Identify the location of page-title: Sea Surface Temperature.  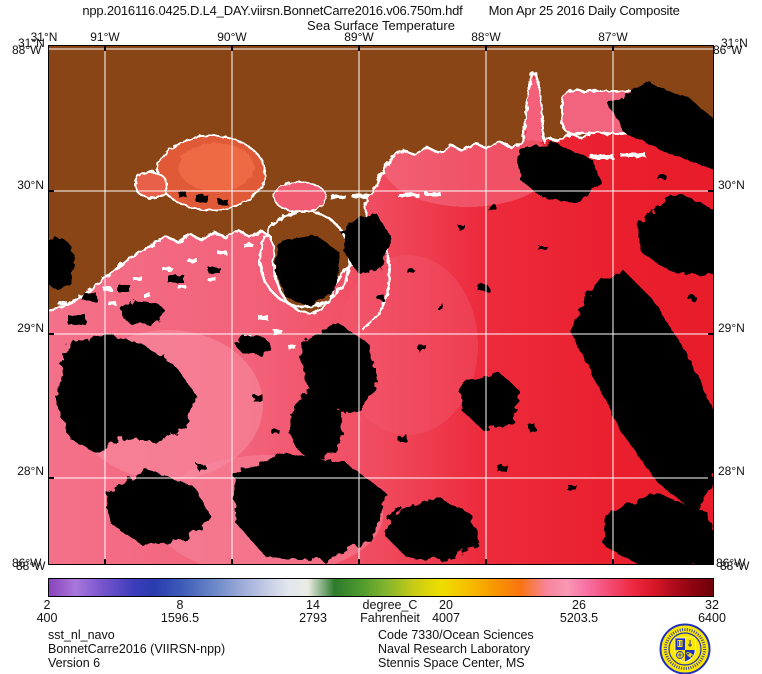
(381, 25).